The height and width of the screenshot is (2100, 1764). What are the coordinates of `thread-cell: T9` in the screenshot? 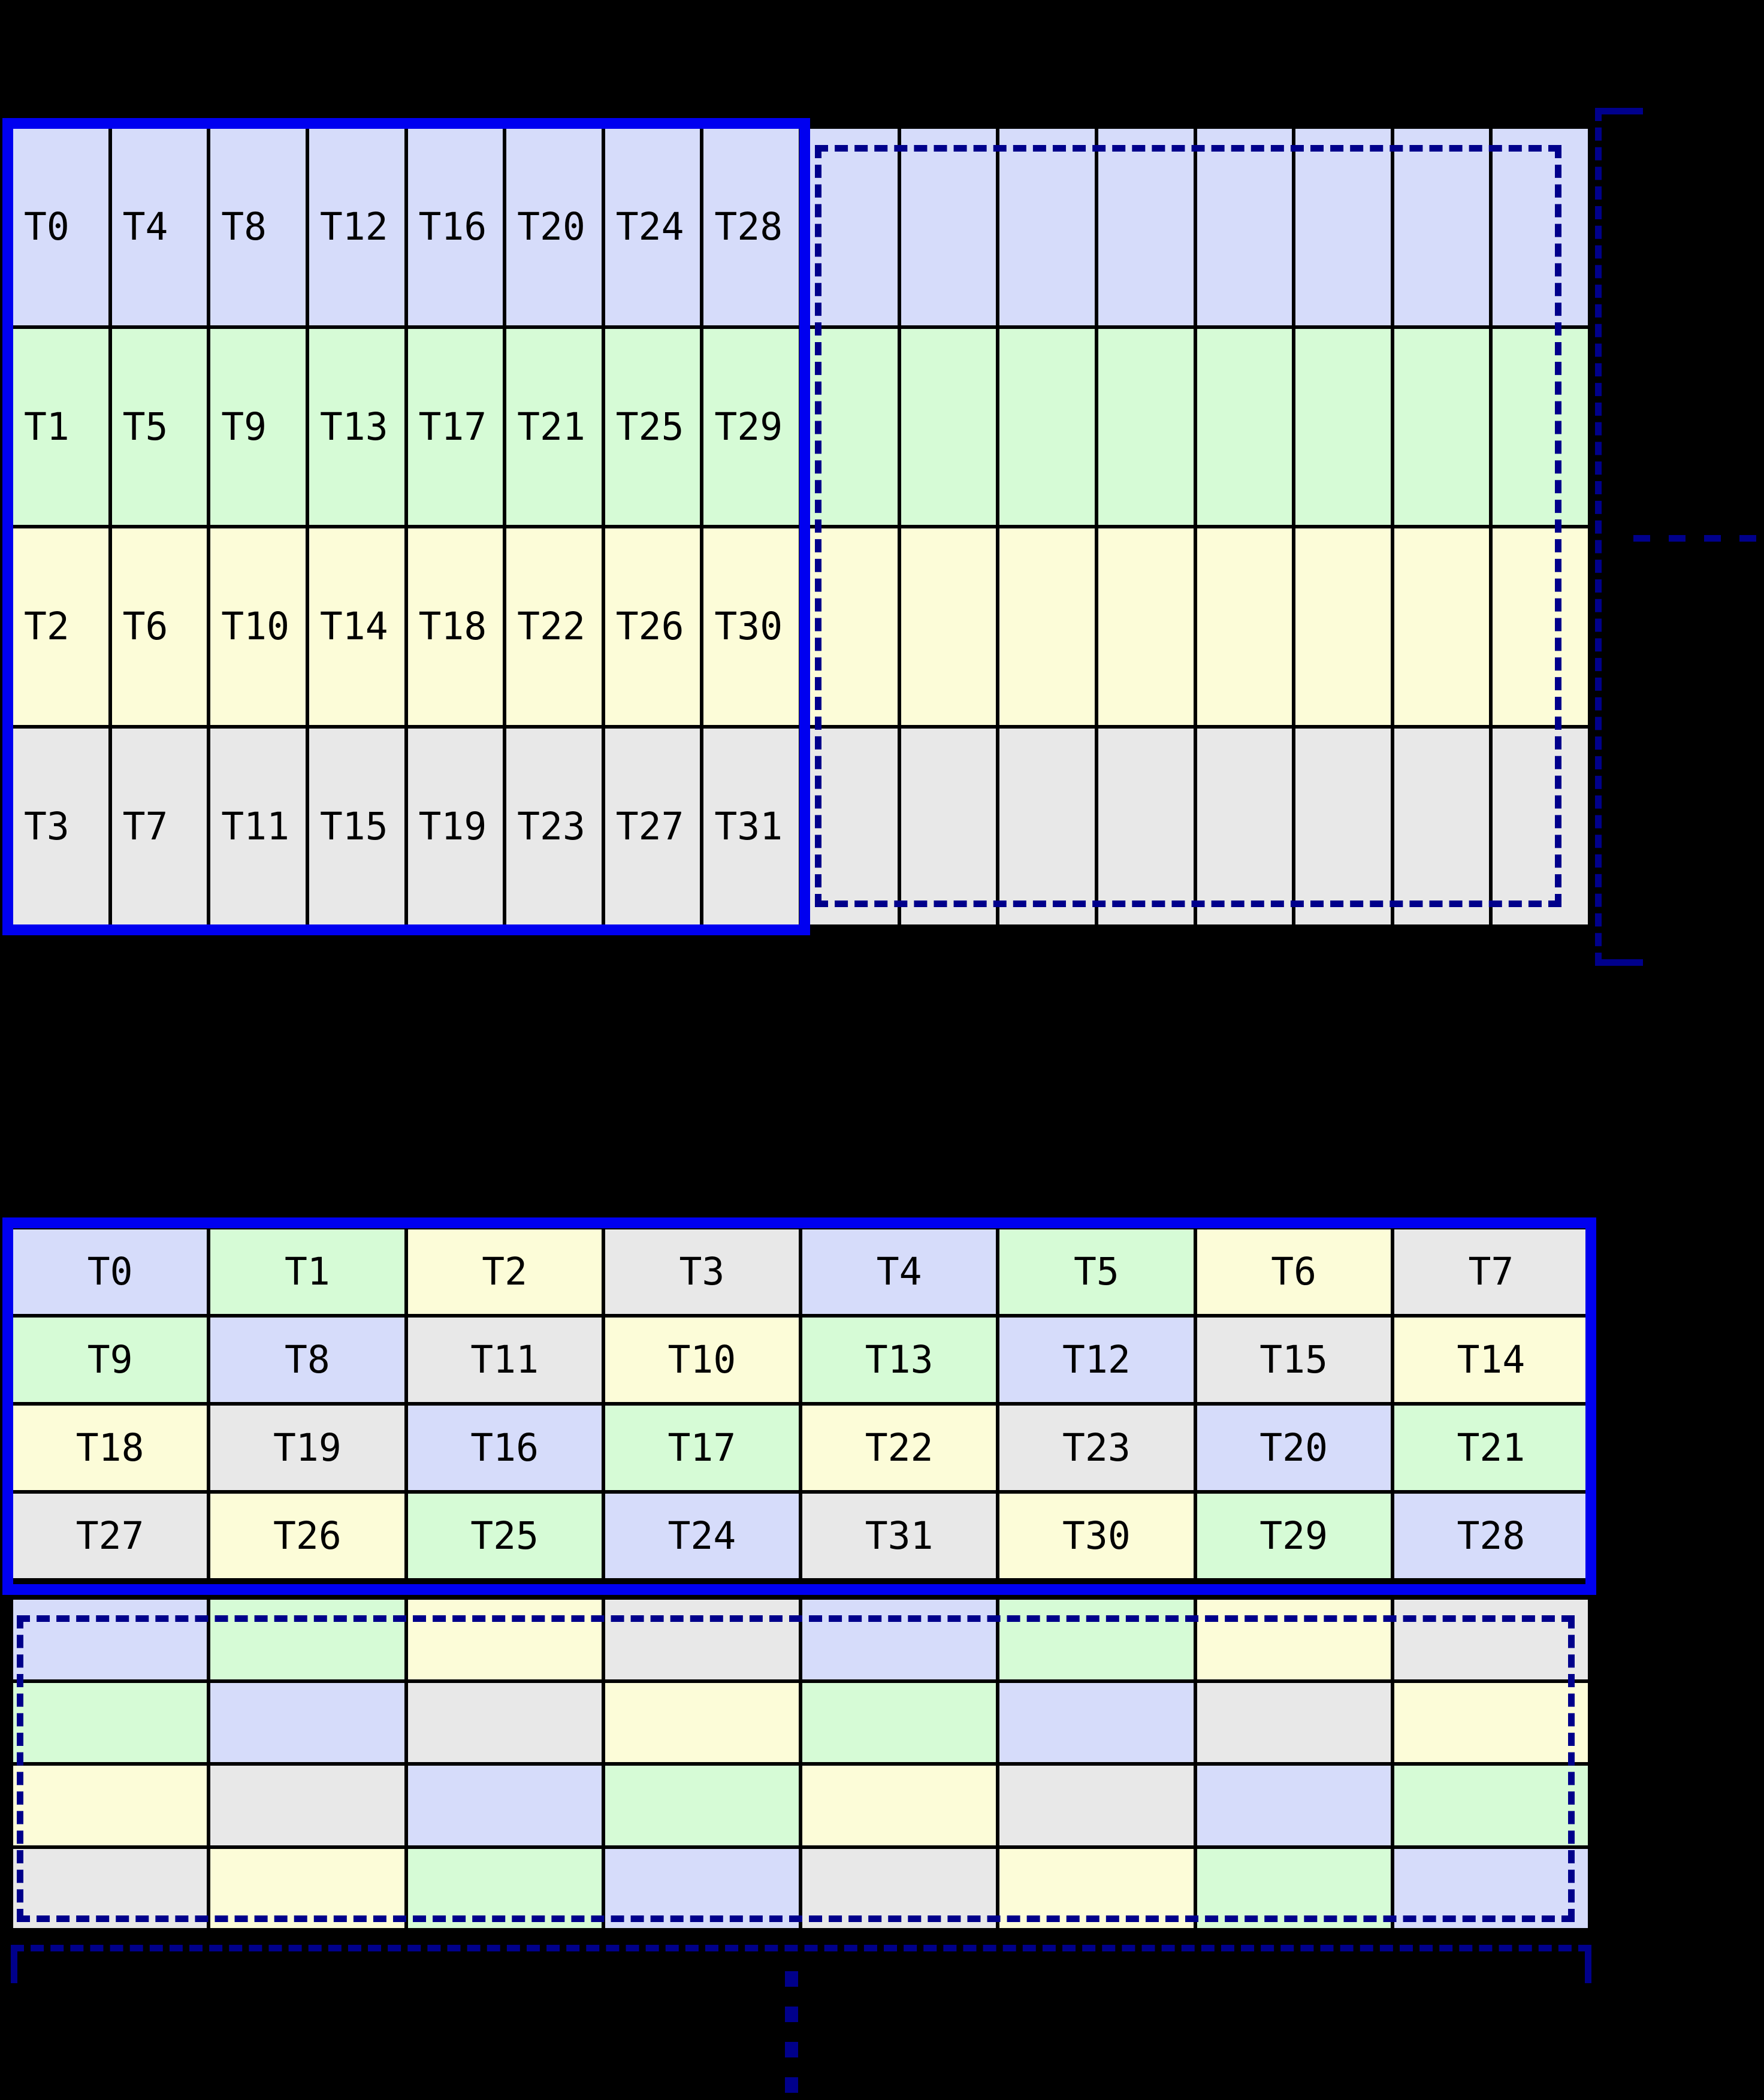 It's located at (110, 1360).